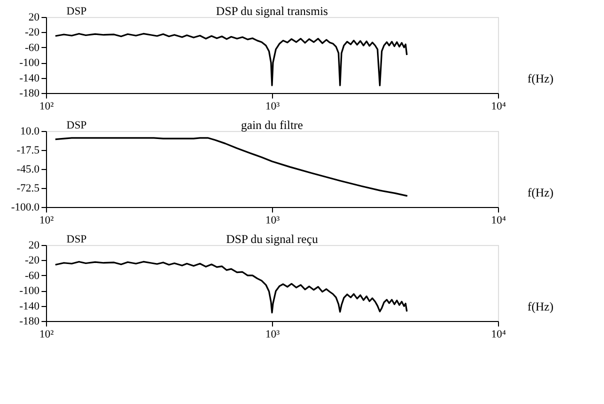 Image resolution: width=604 pixels, height=404 pixels. What do you see at coordinates (30, 132) in the screenshot?
I see `y-tick-label: 10.0` at bounding box center [30, 132].